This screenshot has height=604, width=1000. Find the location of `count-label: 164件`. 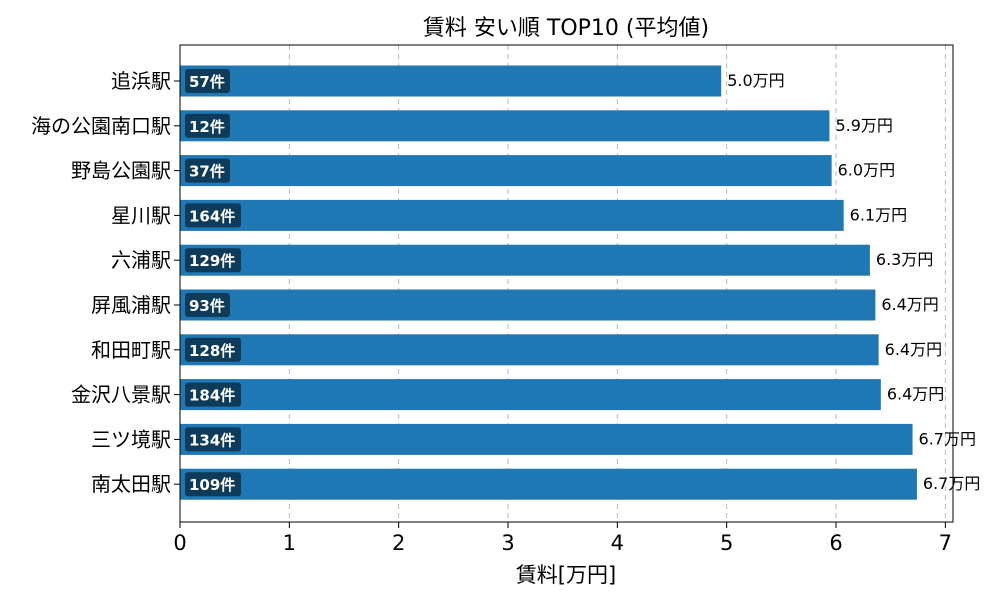

count-label: 164件 is located at coordinates (212, 216).